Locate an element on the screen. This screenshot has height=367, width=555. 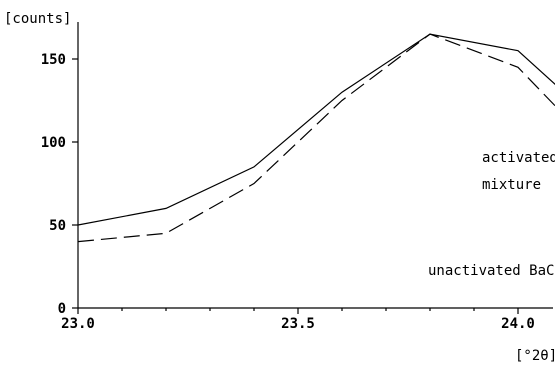
y-tick-label: 100 is located at coordinates (53, 143).